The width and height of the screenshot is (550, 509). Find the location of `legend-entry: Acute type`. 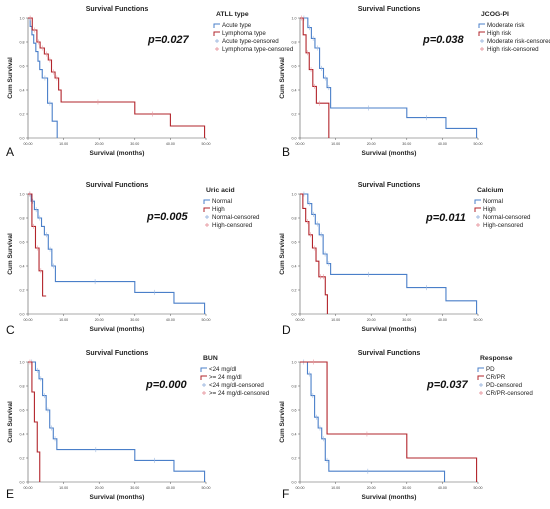

legend-entry: Acute type is located at coordinates (237, 25).